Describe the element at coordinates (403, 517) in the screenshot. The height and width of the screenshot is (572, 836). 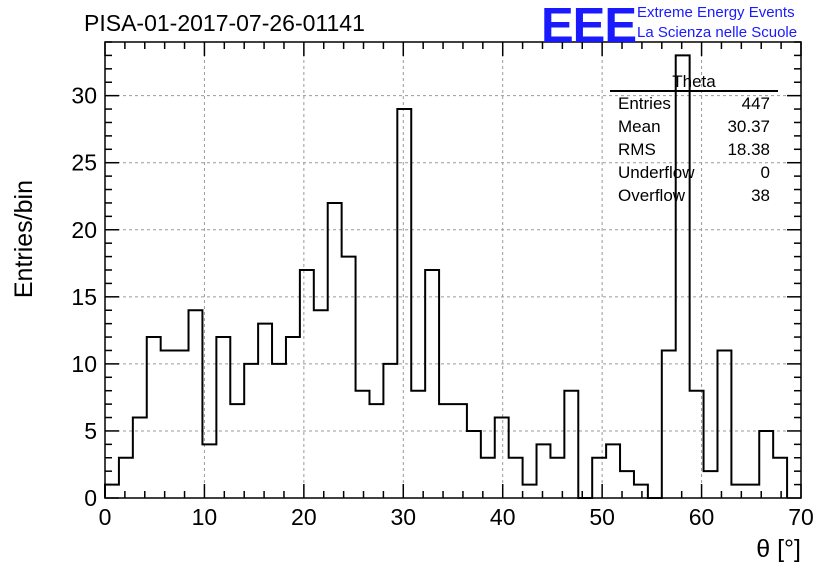
I see `x-tick-label: 30` at that location.